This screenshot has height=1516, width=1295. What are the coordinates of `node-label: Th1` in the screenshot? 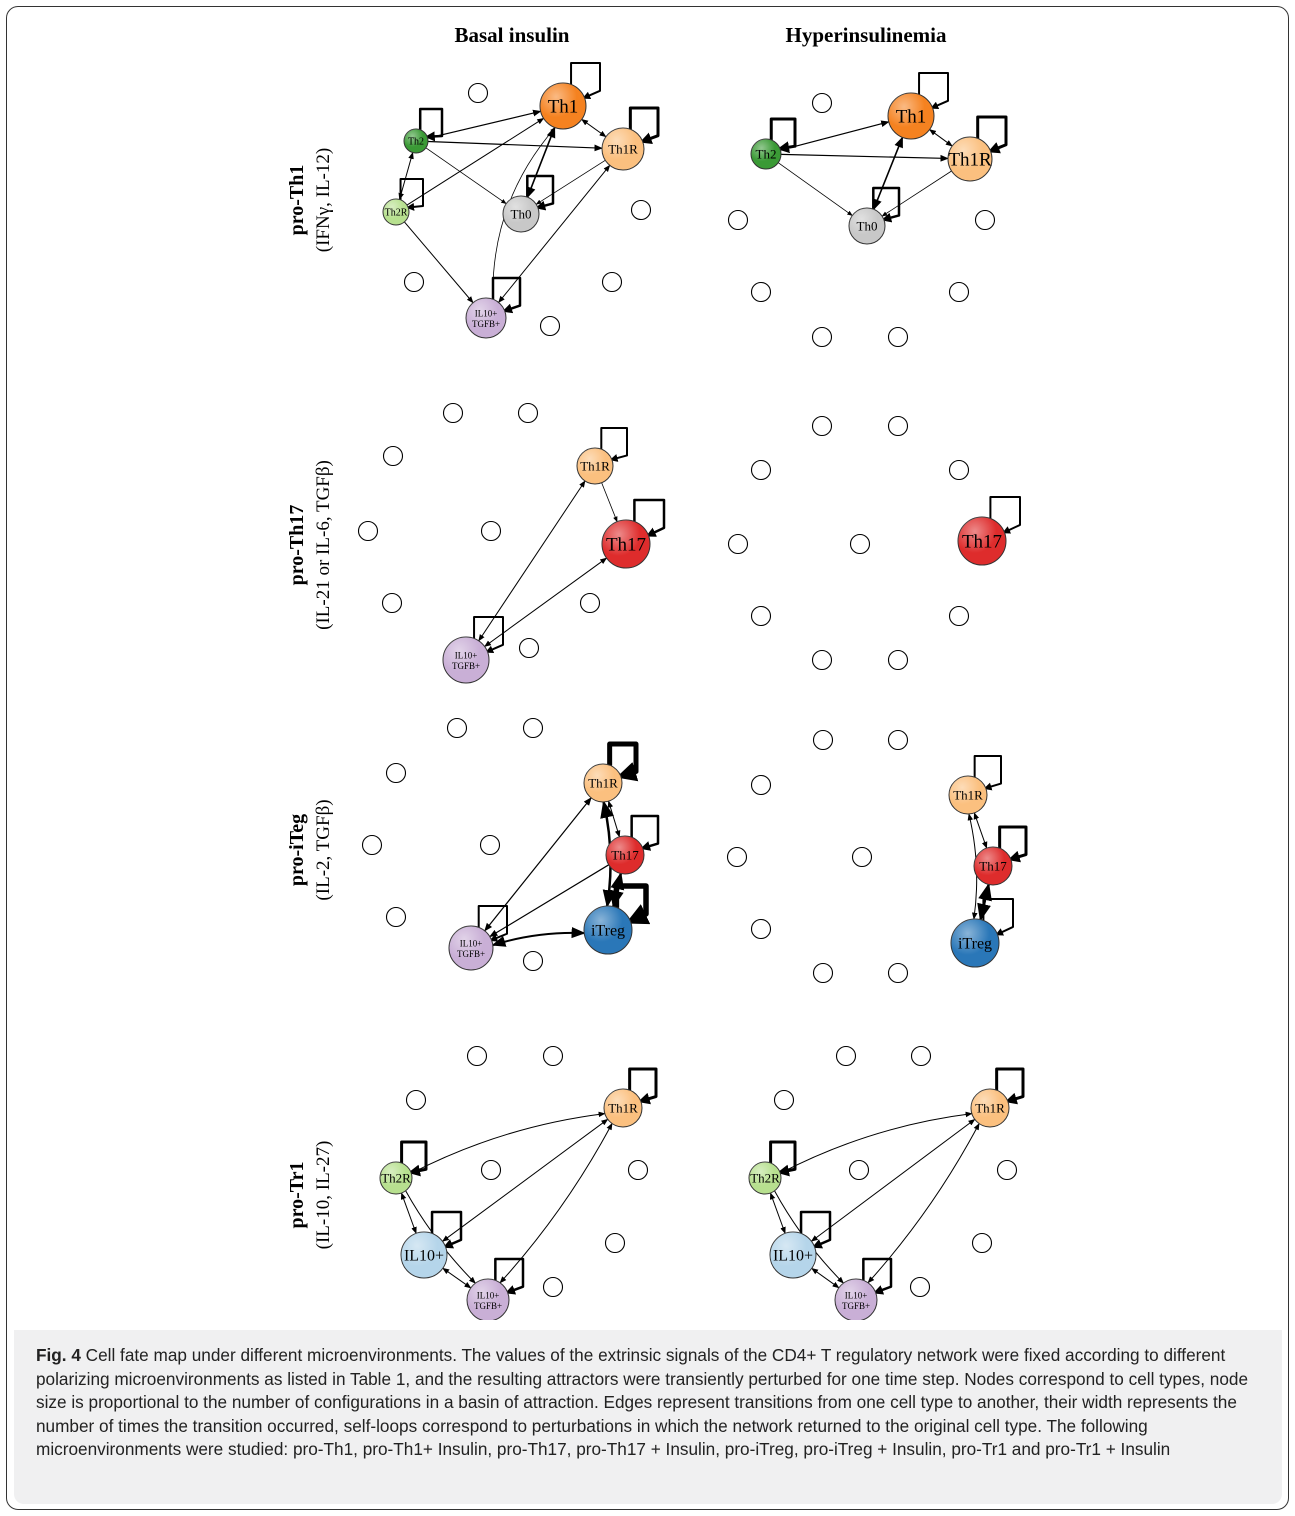 It's located at (563, 106).